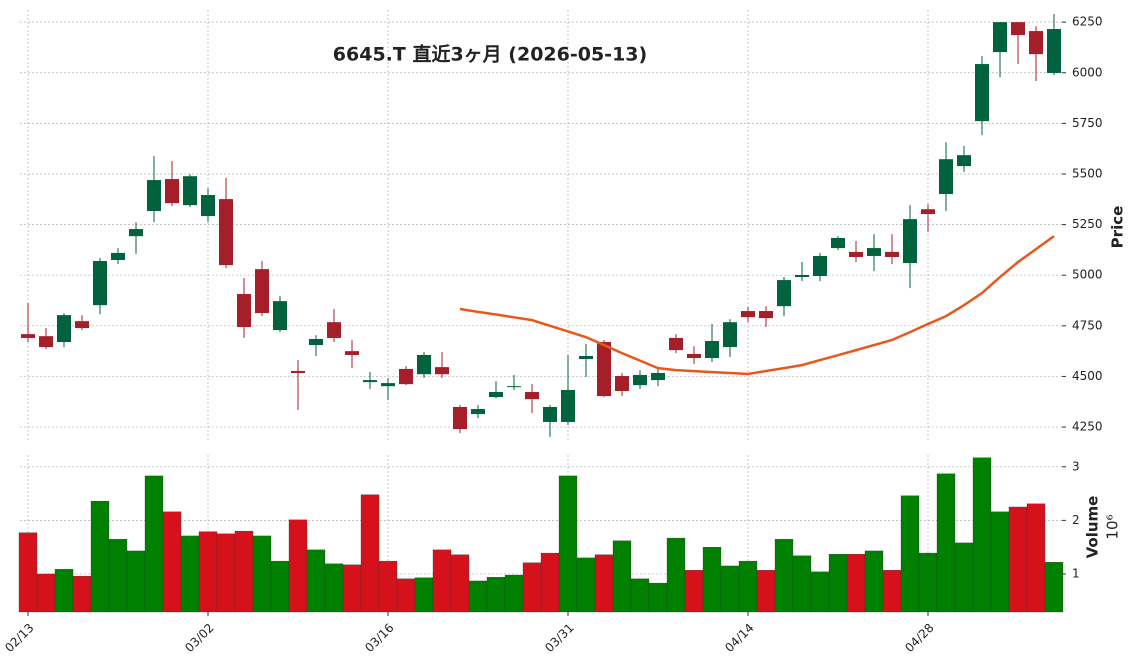  What do you see at coordinates (919, 638) in the screenshot?
I see `x-tick-label: 04/28` at bounding box center [919, 638].